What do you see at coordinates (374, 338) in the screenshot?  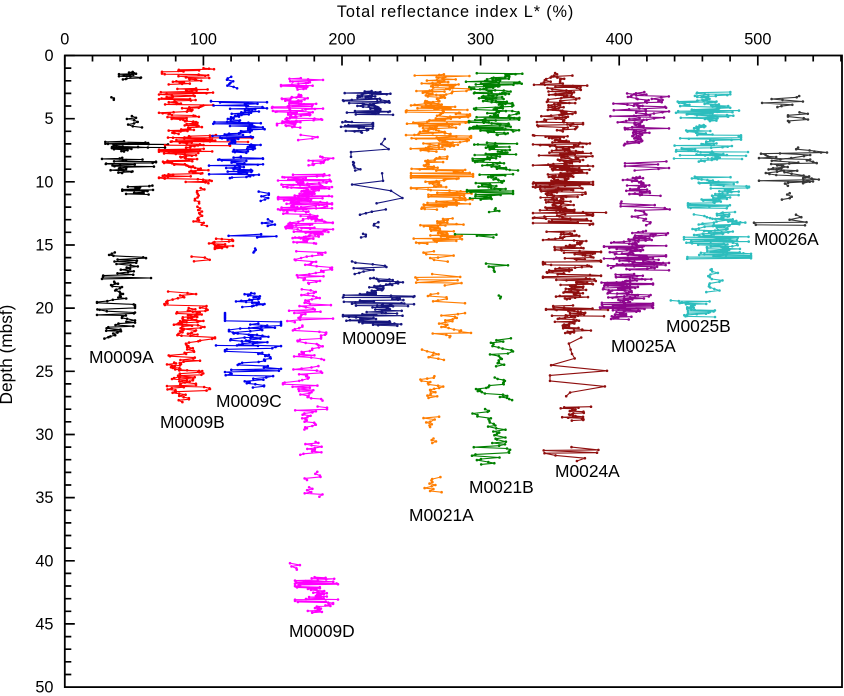 I see `svg-text: M0009E` at bounding box center [374, 338].